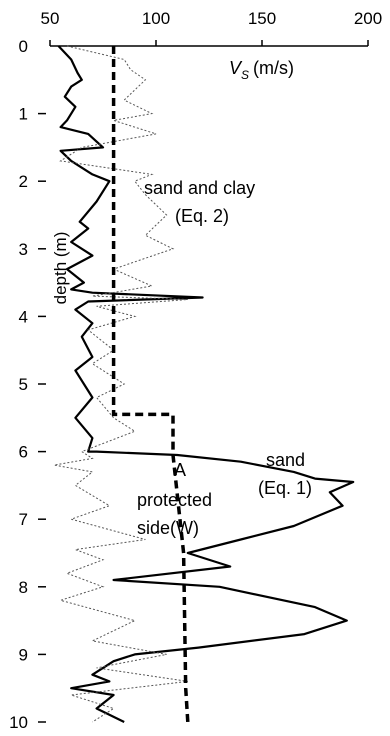  I want to click on annotation-sand: sand, so click(285, 460).